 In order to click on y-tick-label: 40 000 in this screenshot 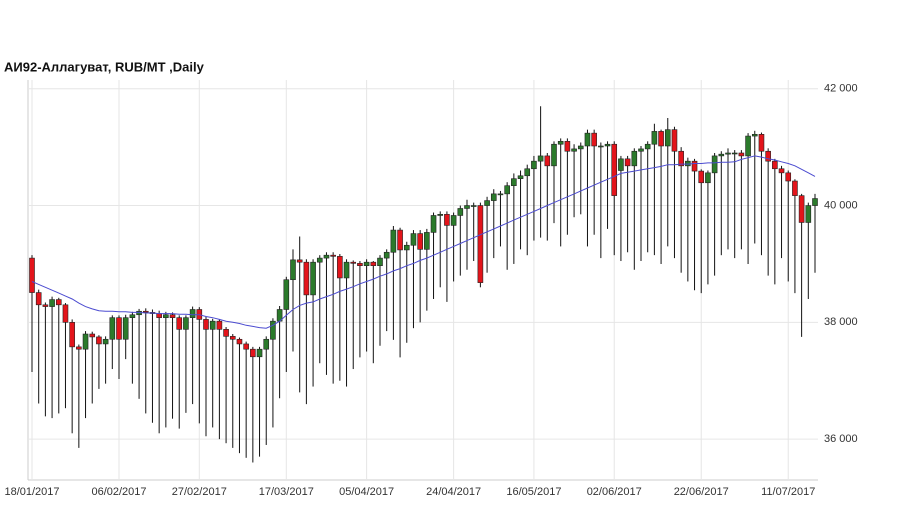, I will do `click(841, 205)`.